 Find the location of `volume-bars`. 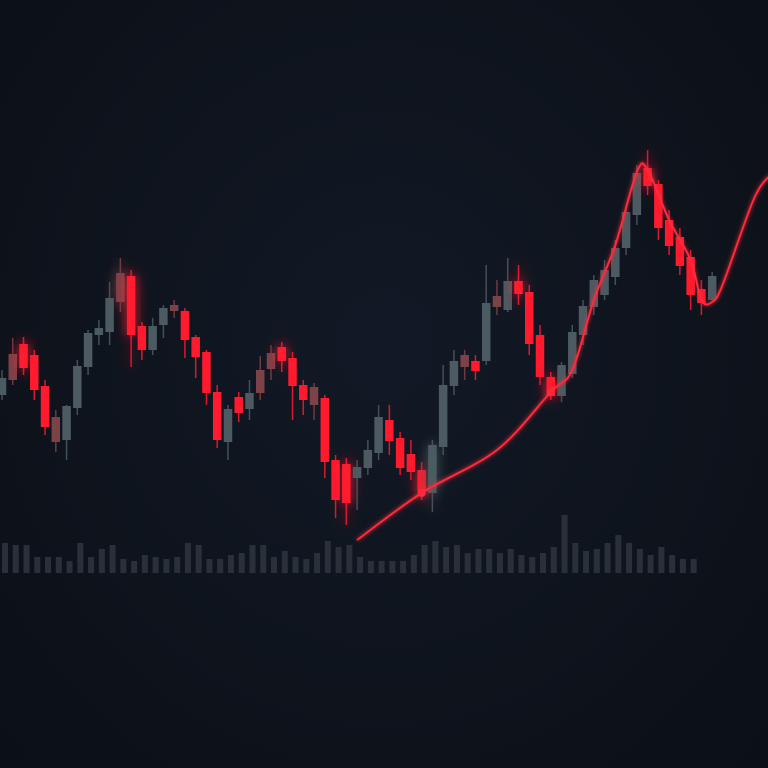

volume-bars is located at coordinates (349, 544).